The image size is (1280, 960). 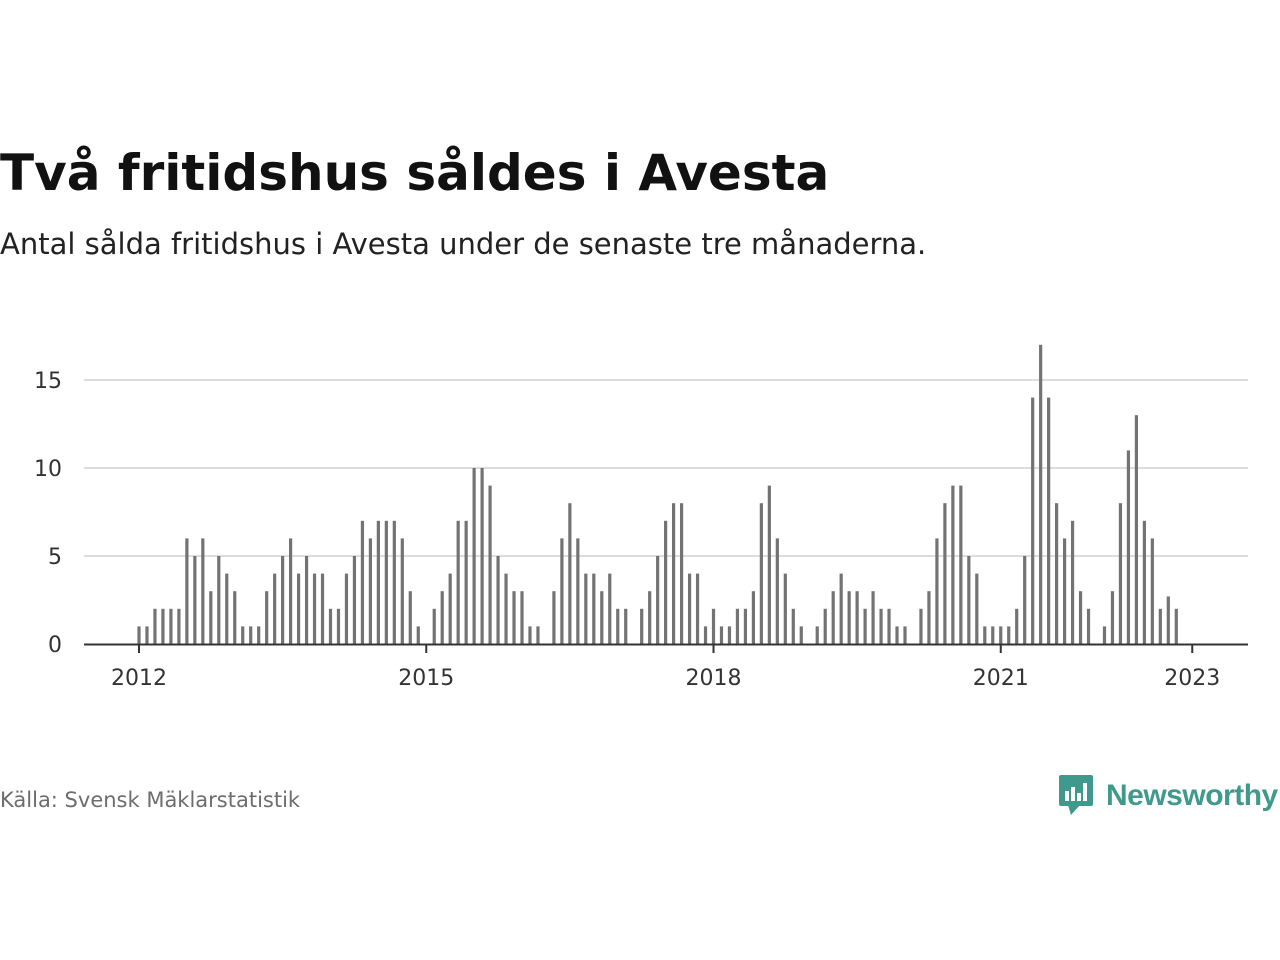 What do you see at coordinates (1168, 796) in the screenshot?
I see `newsworthy-logo: Newsworthy` at bounding box center [1168, 796].